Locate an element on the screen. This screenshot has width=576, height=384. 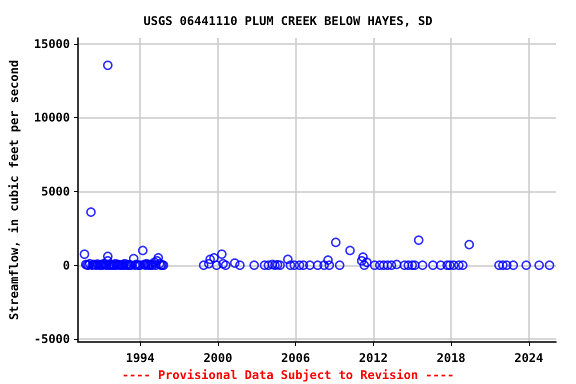
text: ---- Provisional Data Subject to Revision ---- is located at coordinates (288, 375).